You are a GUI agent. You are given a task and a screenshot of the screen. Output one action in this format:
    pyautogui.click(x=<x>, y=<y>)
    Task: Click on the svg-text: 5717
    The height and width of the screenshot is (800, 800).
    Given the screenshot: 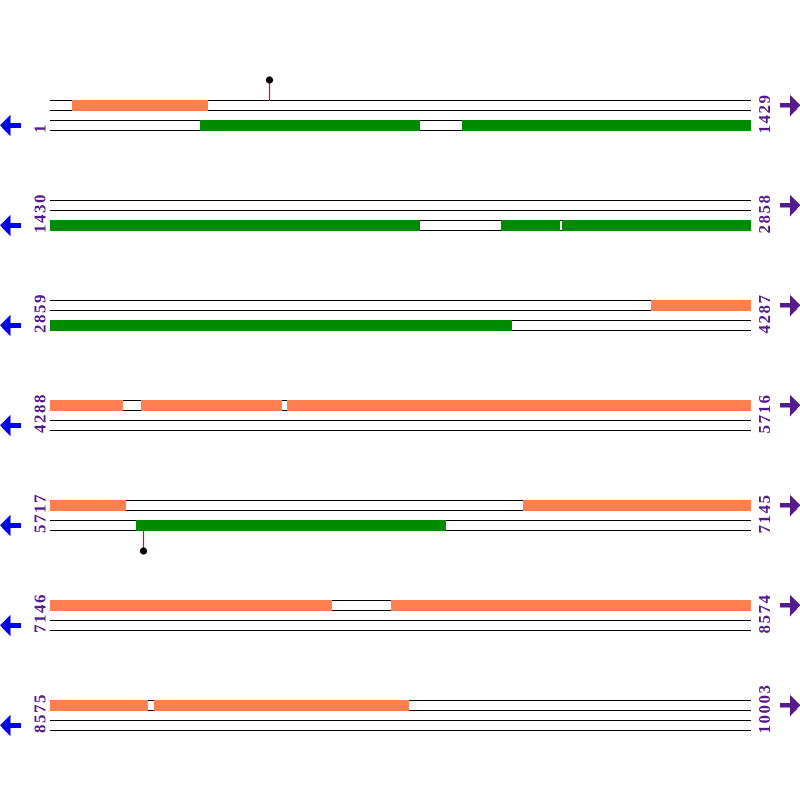 What is the action you would take?
    pyautogui.click(x=40, y=513)
    